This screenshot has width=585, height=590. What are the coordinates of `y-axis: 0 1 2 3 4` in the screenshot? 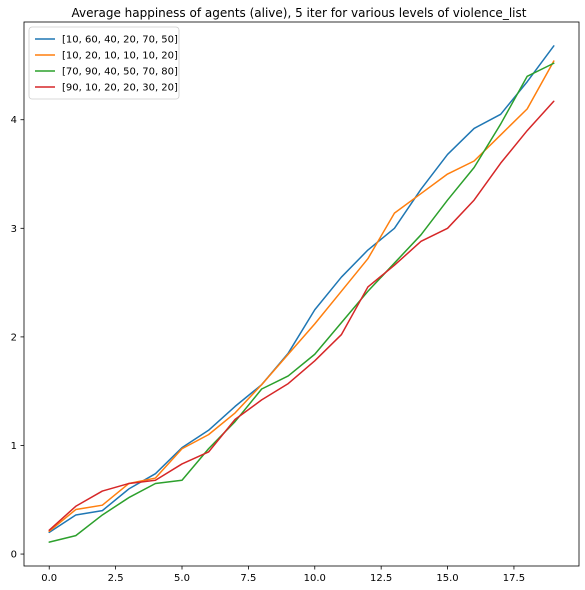 It's located at (17, 338).